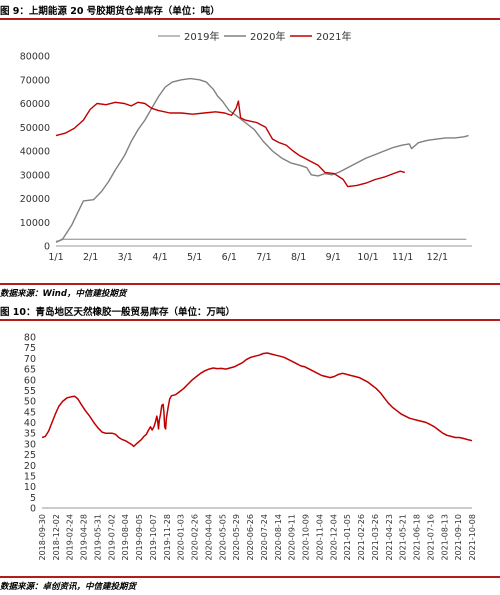  Describe the element at coordinates (125, 537) in the screenshot. I see `x-tick-label: 2019-08-04` at that location.